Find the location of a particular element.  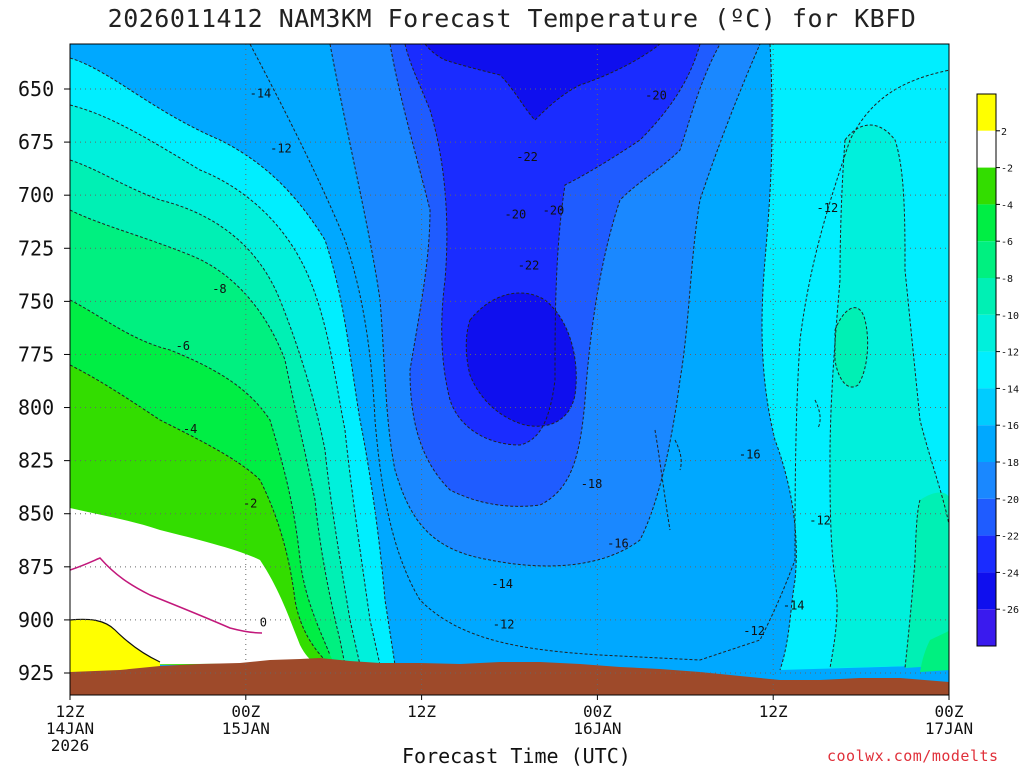

y-tick-label: 800 is located at coordinates (36, 408).